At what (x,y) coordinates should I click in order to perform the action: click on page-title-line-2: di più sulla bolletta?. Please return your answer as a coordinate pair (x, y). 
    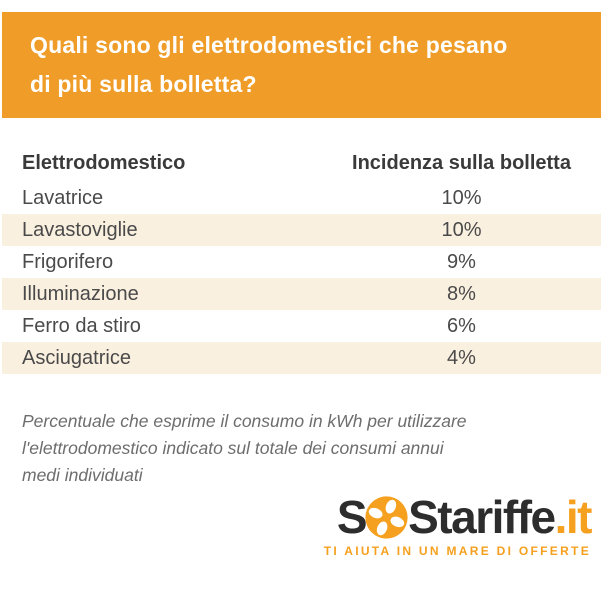
    Looking at the image, I should click on (143, 84).